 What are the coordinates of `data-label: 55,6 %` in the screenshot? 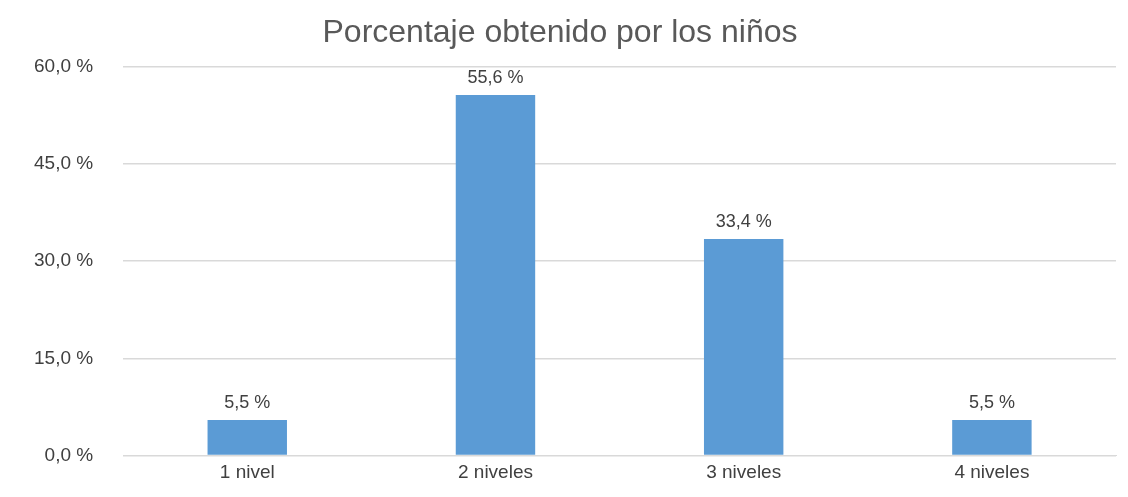 It's located at (495, 76).